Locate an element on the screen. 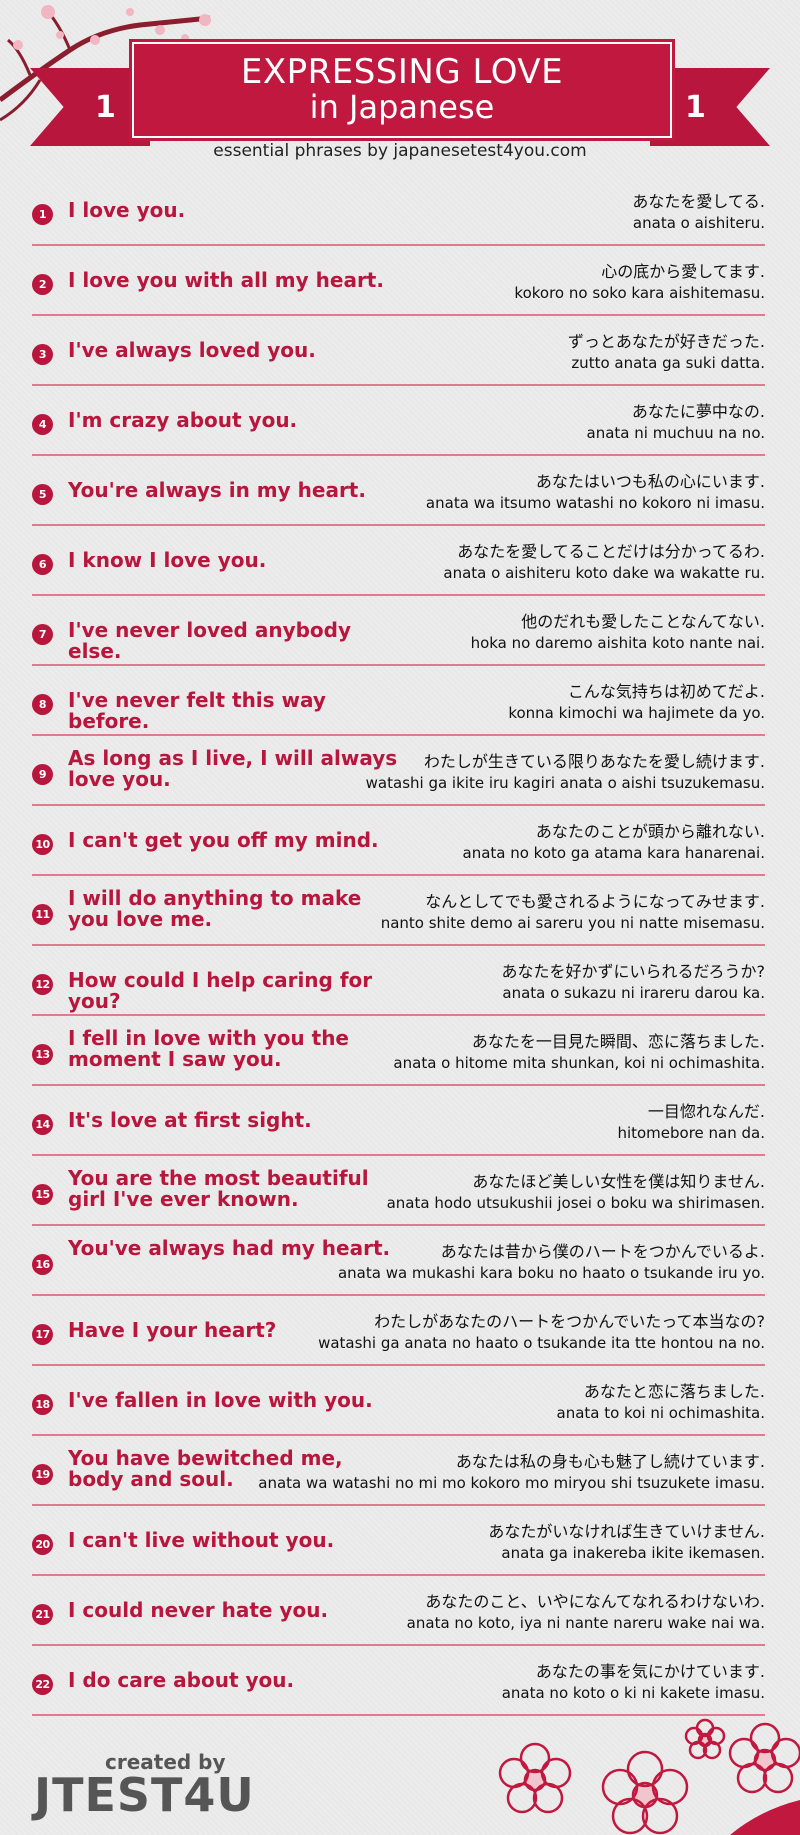  phrase-english: I've fallen in love with you. is located at coordinates (220, 1400).